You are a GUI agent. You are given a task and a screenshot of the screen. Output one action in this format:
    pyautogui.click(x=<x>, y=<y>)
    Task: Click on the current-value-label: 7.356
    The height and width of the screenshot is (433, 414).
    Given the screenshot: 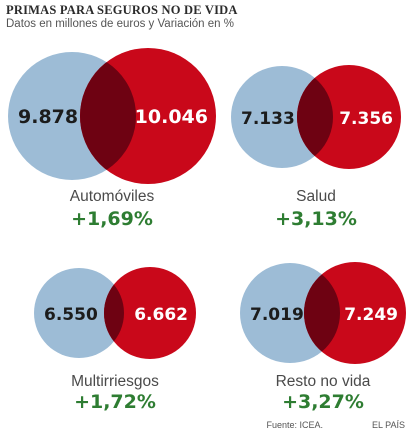 What is the action you would take?
    pyautogui.click(x=366, y=119)
    